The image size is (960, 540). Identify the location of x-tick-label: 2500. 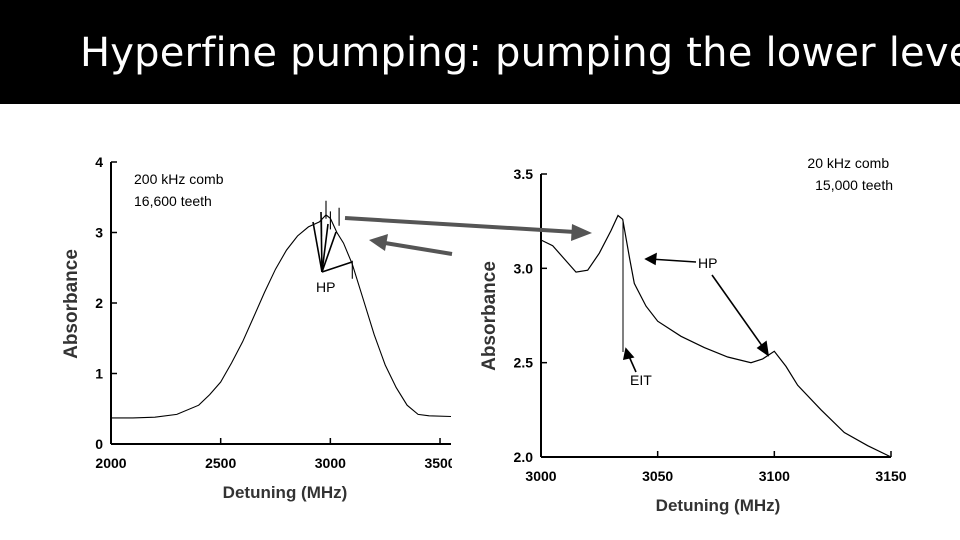
(220, 463).